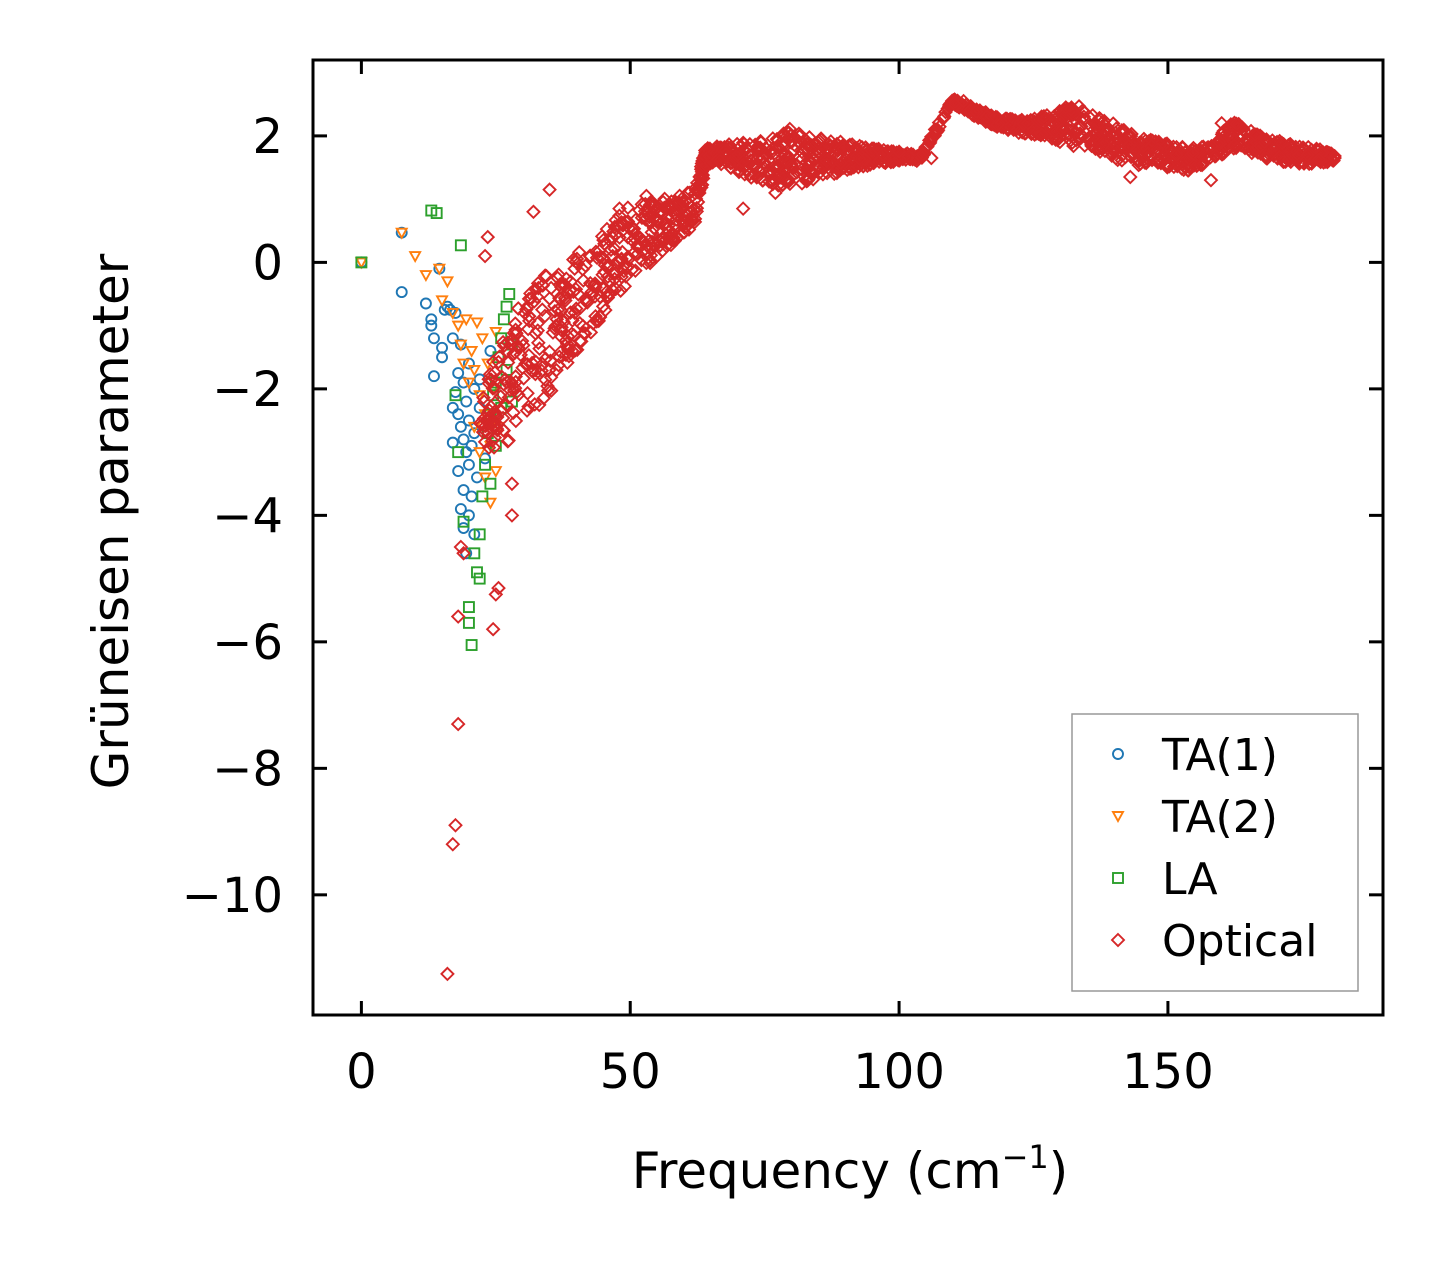  I want to click on legend-item-optical: Optical, so click(1213, 941).